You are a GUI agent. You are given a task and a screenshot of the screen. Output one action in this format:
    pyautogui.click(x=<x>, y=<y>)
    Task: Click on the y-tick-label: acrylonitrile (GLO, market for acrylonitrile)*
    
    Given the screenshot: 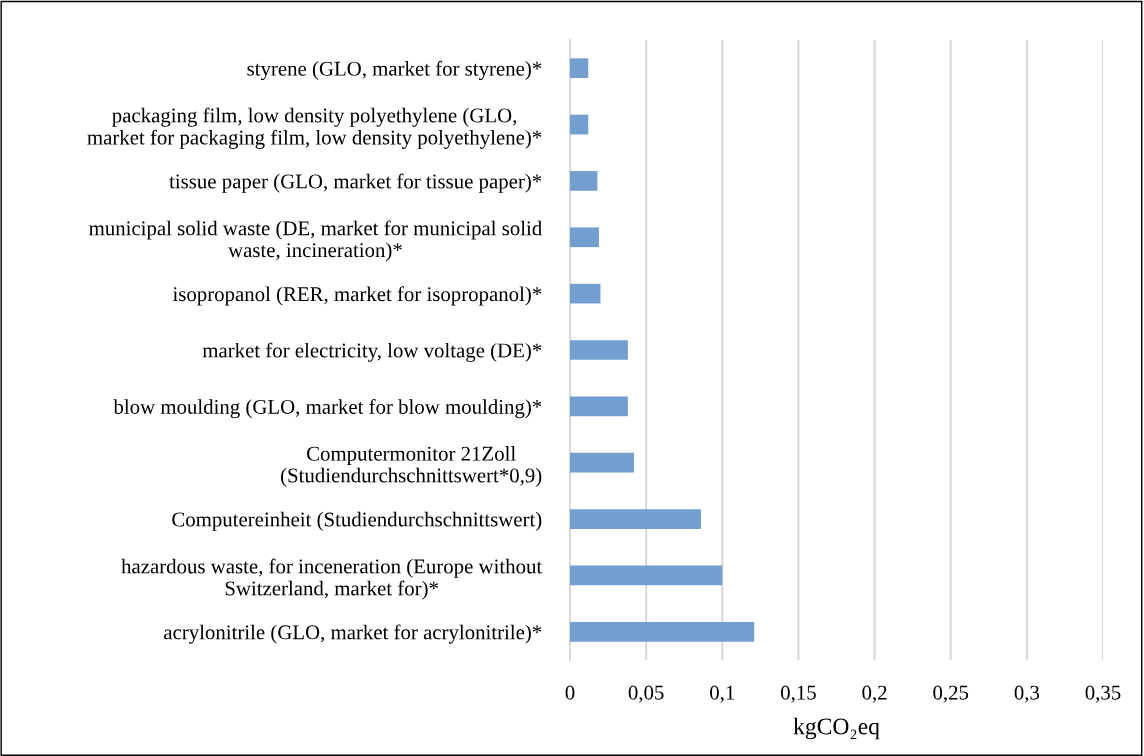 What is the action you would take?
    pyautogui.click(x=353, y=634)
    